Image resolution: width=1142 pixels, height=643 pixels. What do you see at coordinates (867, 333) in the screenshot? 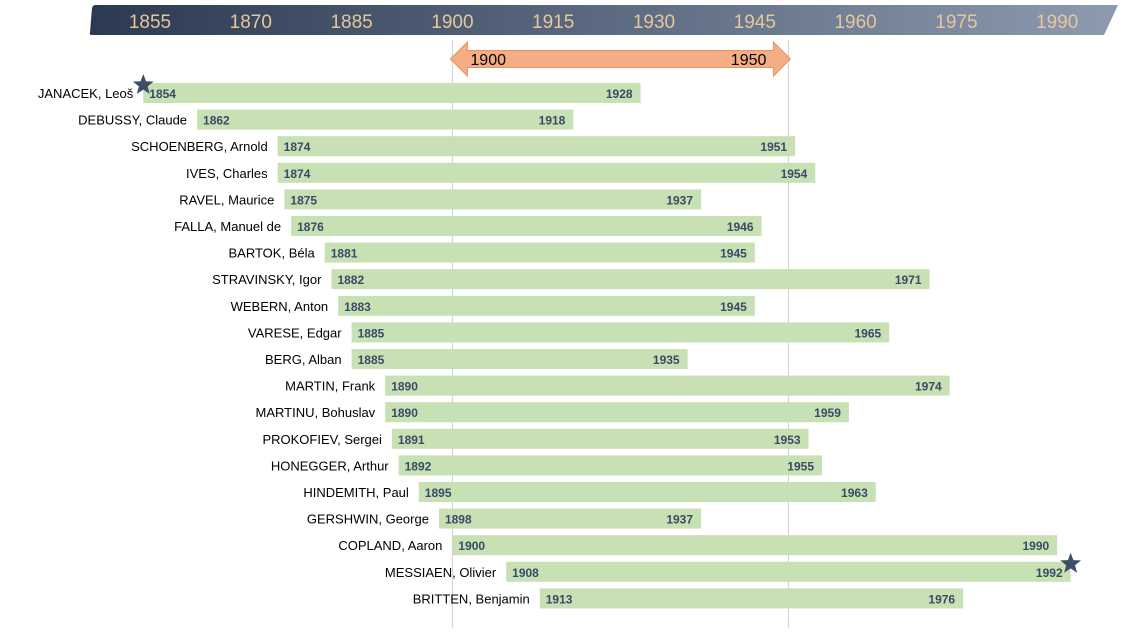
I see `death-year-label: 1965` at bounding box center [867, 333].